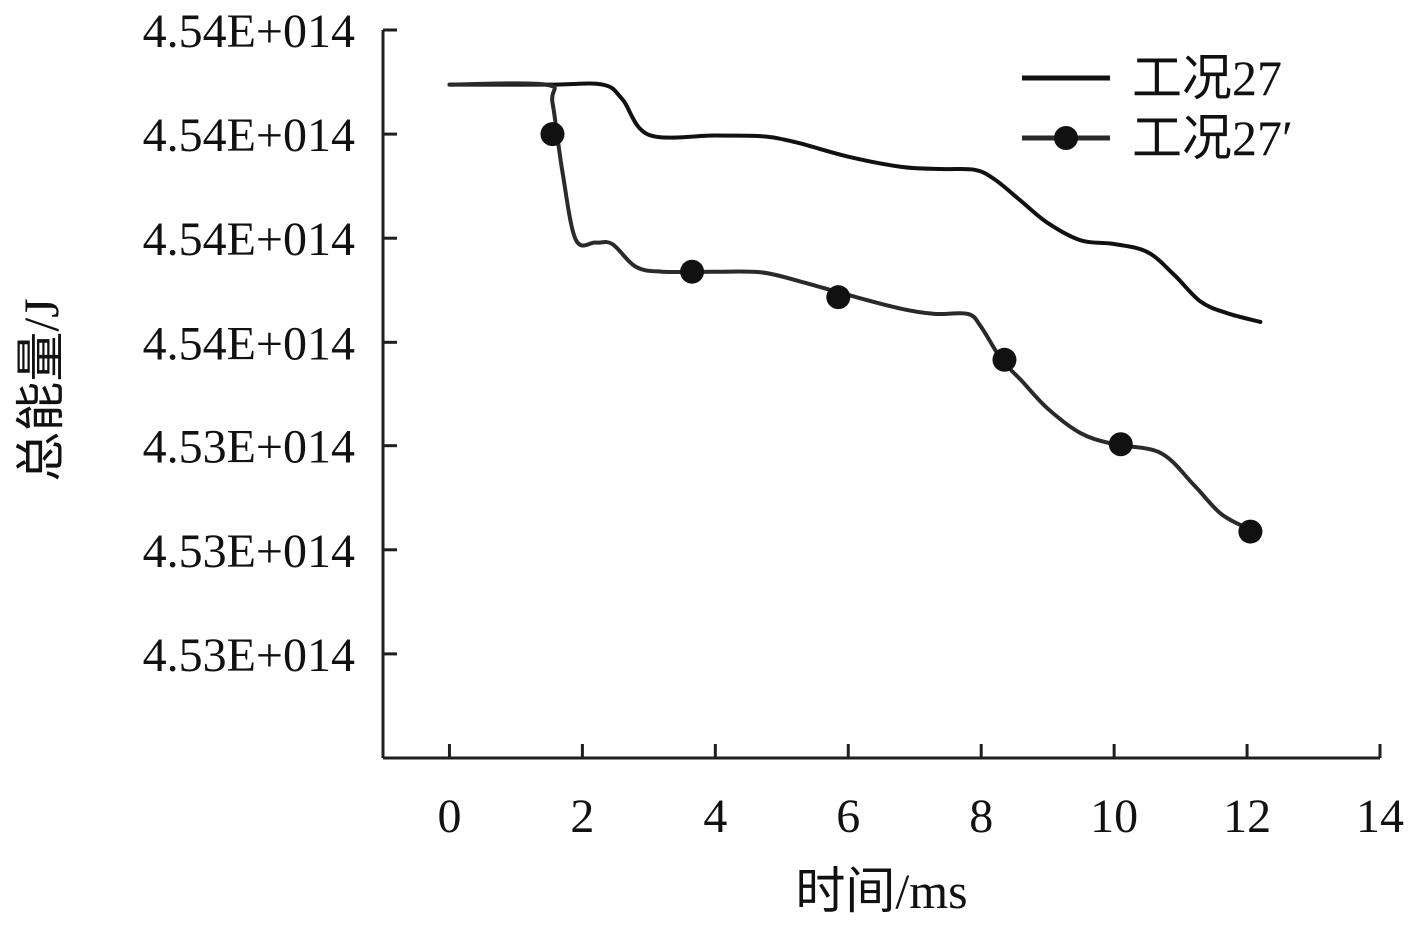 The image size is (1417, 926). Describe the element at coordinates (582, 816) in the screenshot. I see `x-tick-label: 2` at that location.